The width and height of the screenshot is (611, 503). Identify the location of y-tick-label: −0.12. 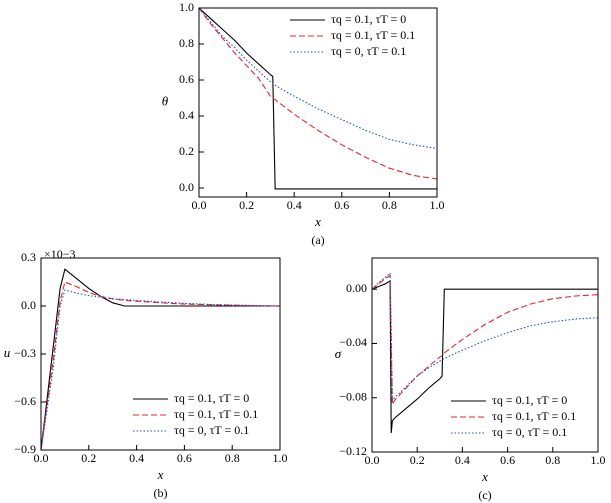
(353, 451).